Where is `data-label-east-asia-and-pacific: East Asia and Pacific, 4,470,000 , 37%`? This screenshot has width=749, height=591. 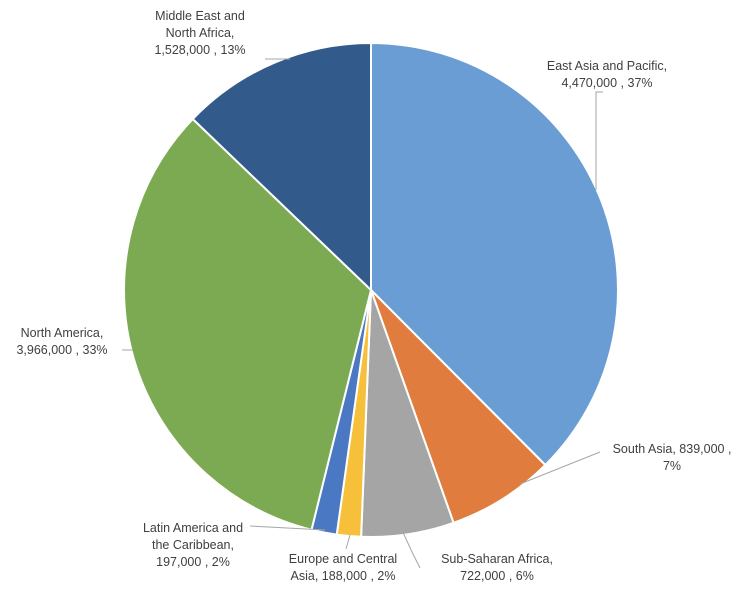 data-label-east-asia-and-pacific: East Asia and Pacific, 4,470,000 , 37% is located at coordinates (607, 74).